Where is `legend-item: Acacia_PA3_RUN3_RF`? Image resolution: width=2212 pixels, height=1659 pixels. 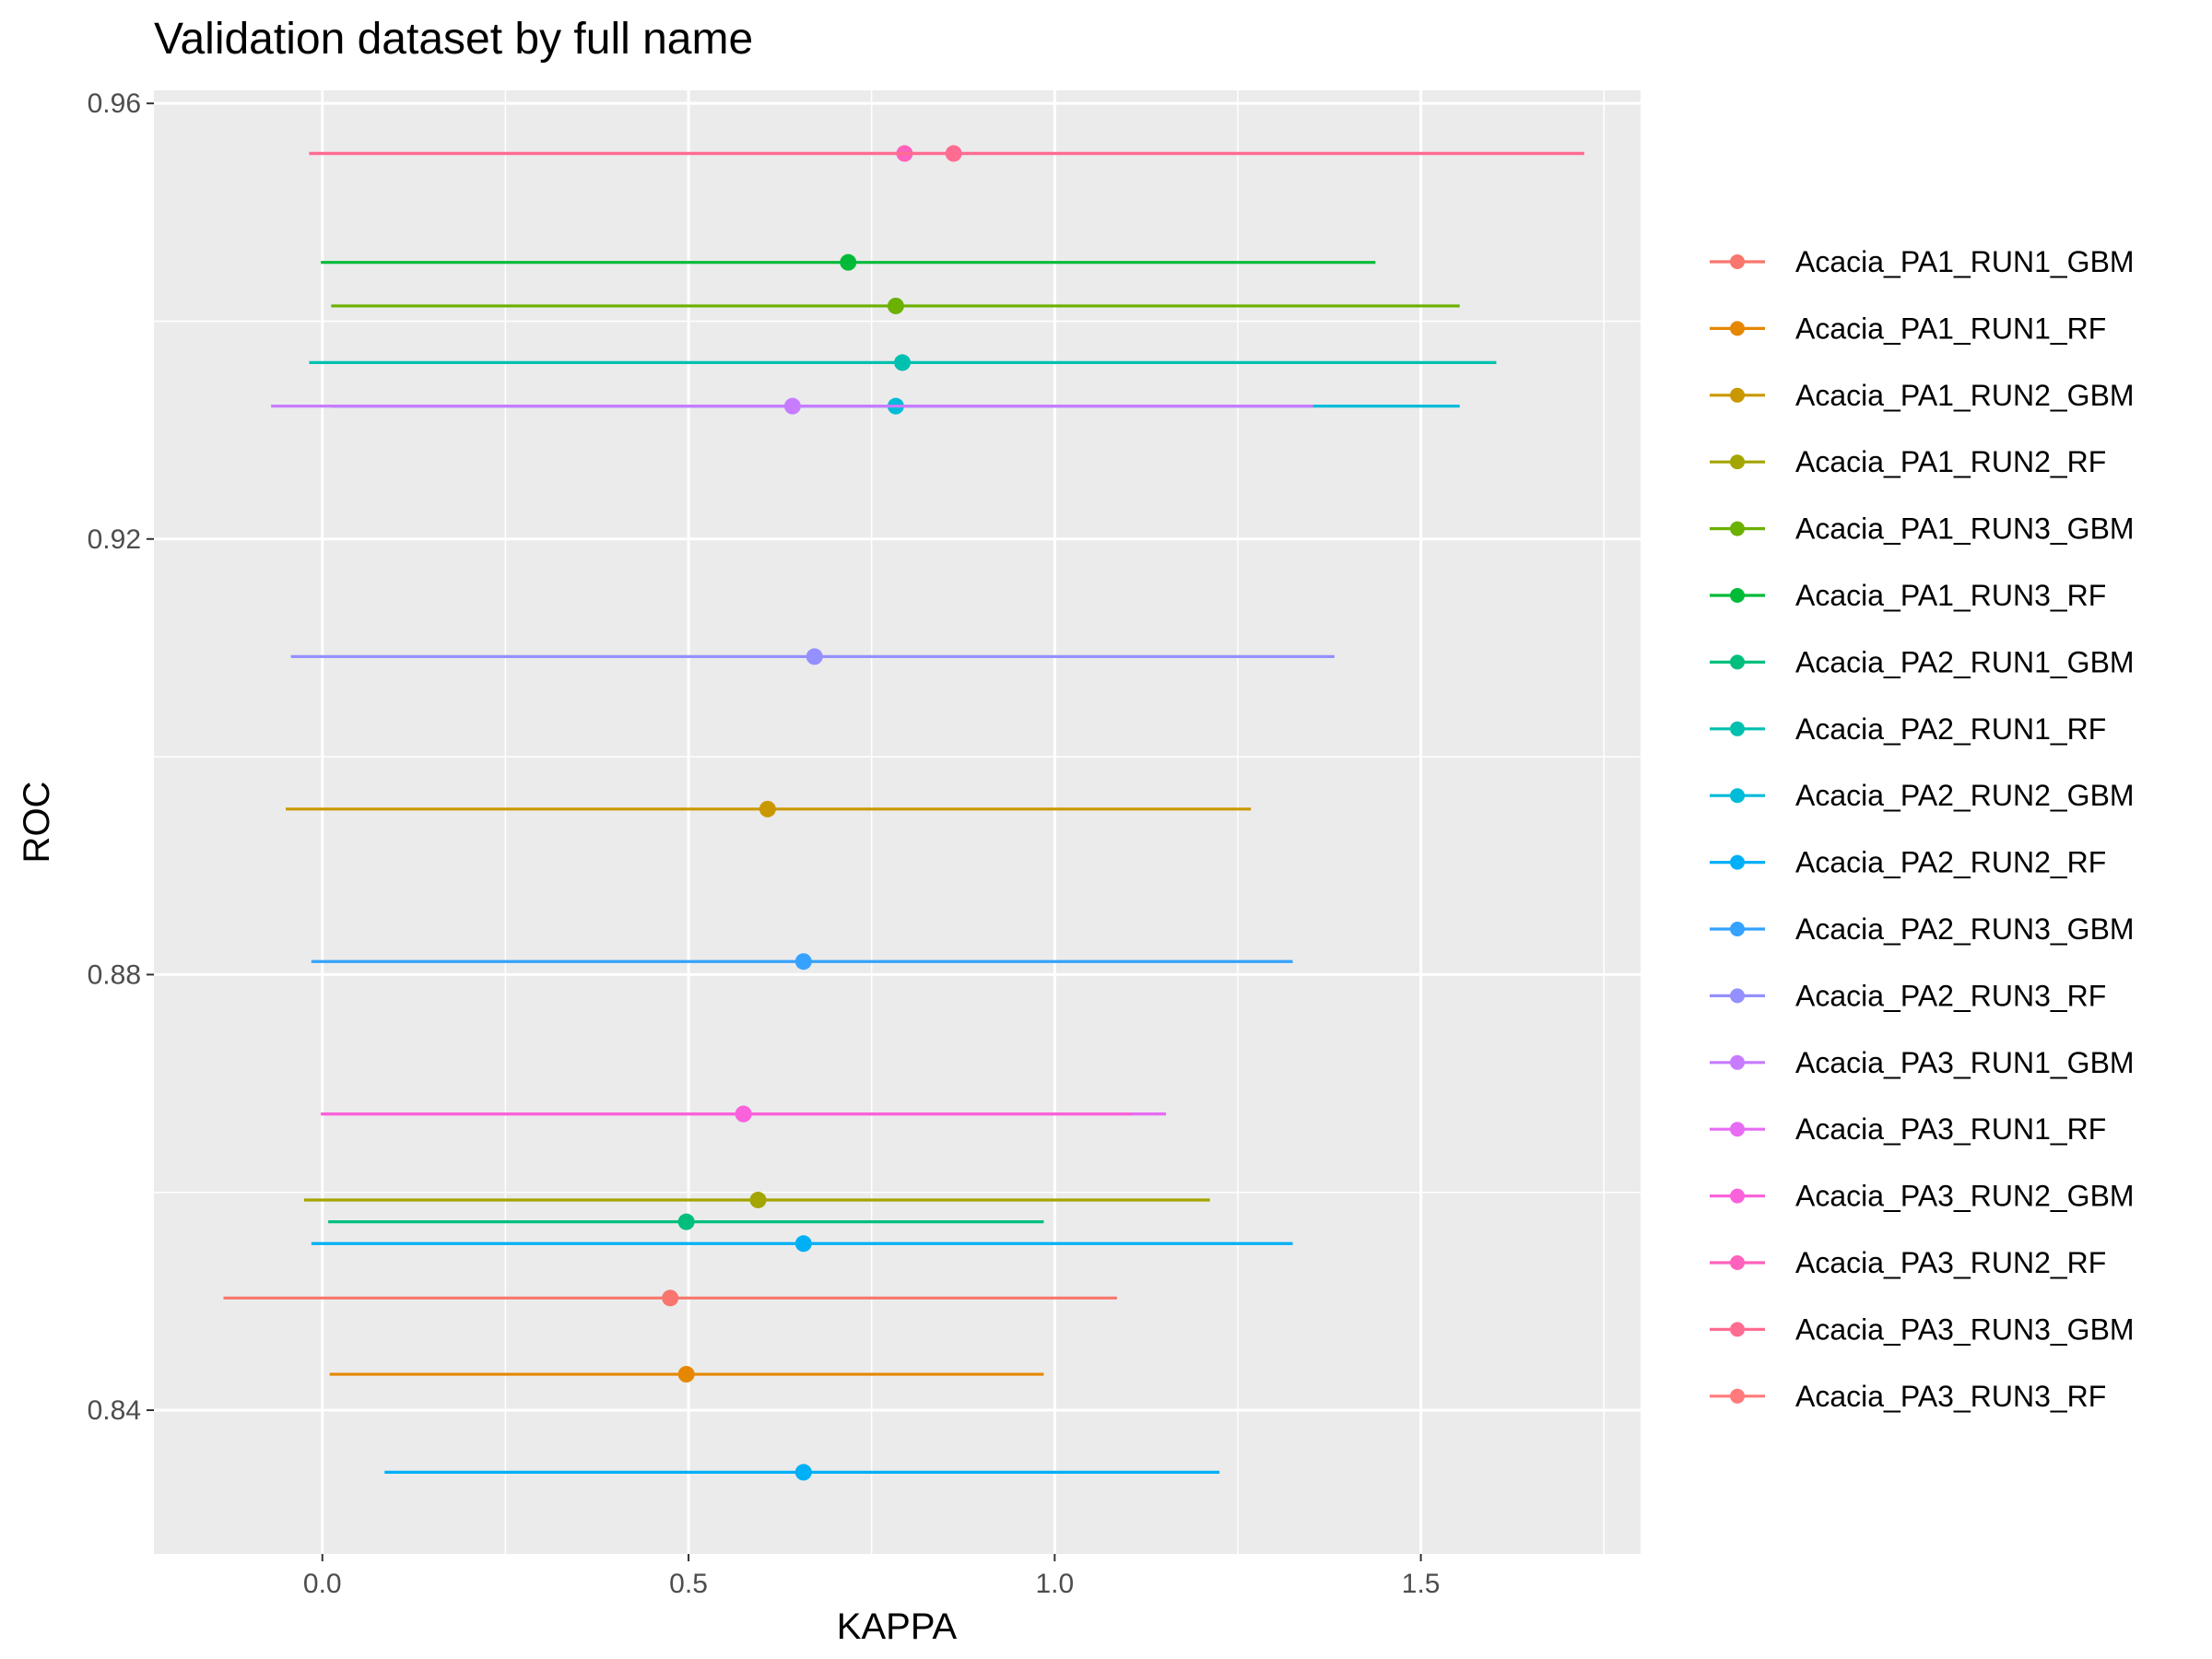 legend-item: Acacia_PA3_RUN3_RF is located at coordinates (1908, 1396).